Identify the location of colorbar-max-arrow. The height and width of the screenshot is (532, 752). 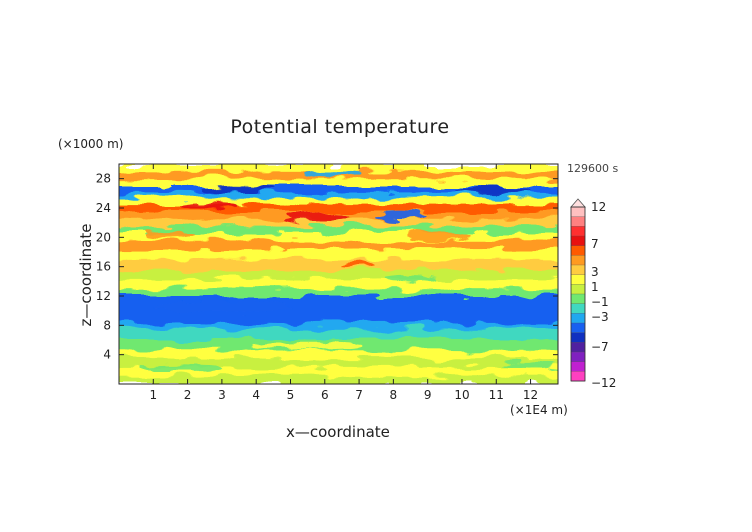
(578, 203).